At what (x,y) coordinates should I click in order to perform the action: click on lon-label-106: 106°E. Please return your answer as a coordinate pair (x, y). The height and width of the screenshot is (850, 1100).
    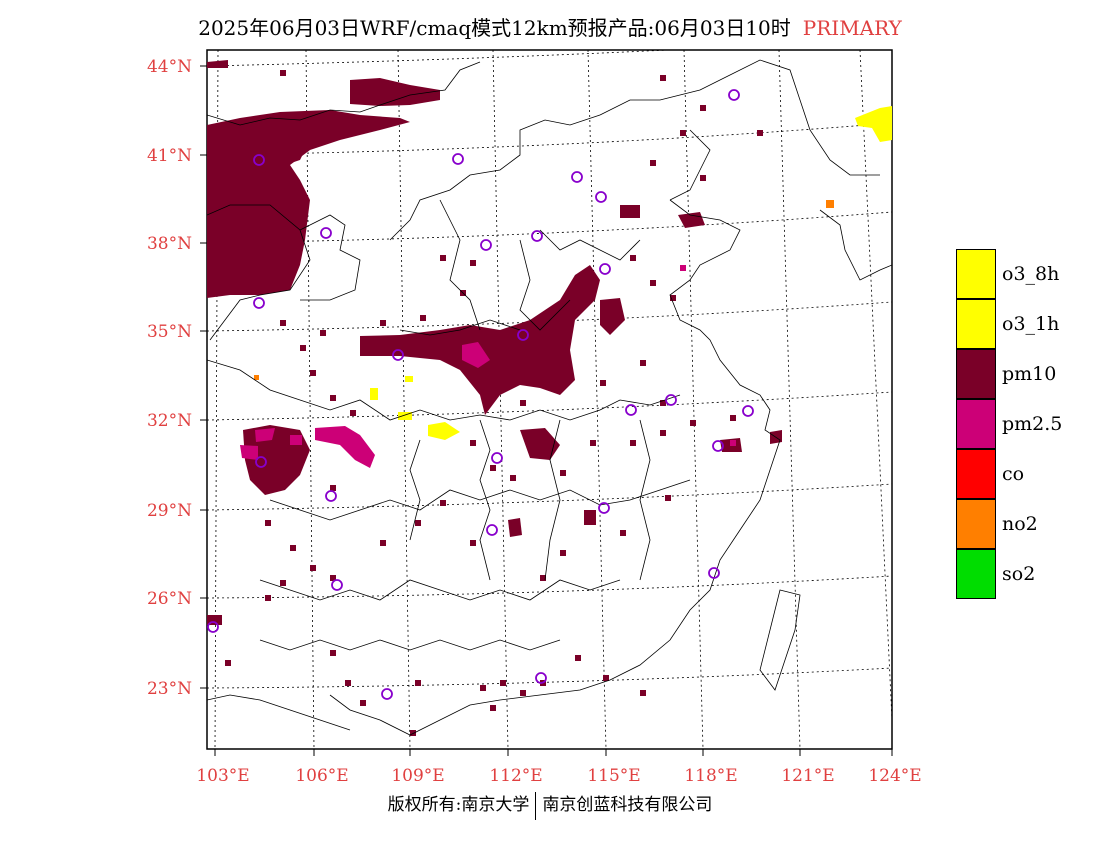
    Looking at the image, I should click on (321, 776).